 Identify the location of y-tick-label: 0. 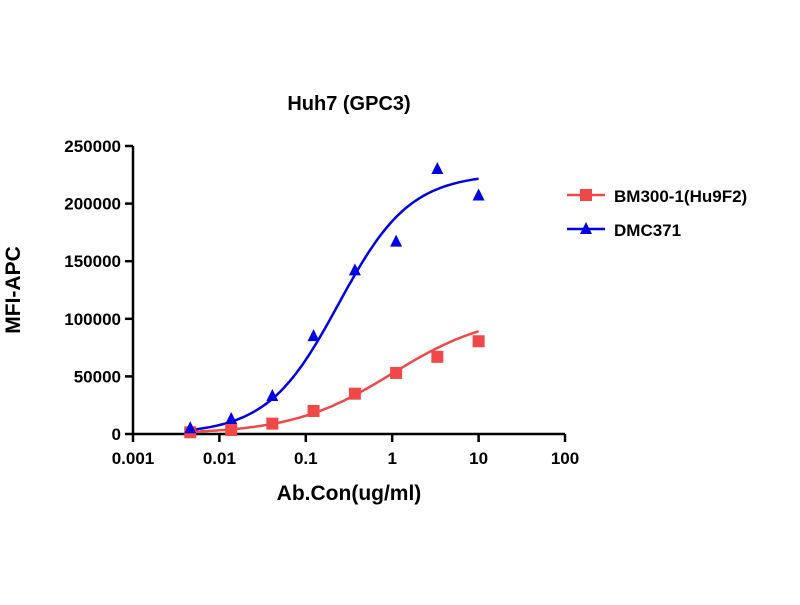
(116, 434).